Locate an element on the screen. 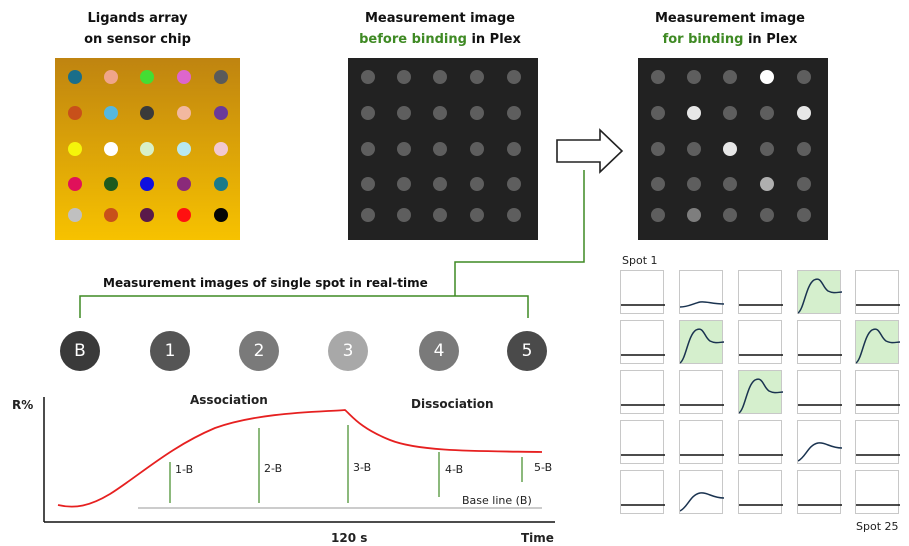 The width and height of the screenshot is (909, 546). spot-last-label: Spot 25 is located at coordinates (877, 526).